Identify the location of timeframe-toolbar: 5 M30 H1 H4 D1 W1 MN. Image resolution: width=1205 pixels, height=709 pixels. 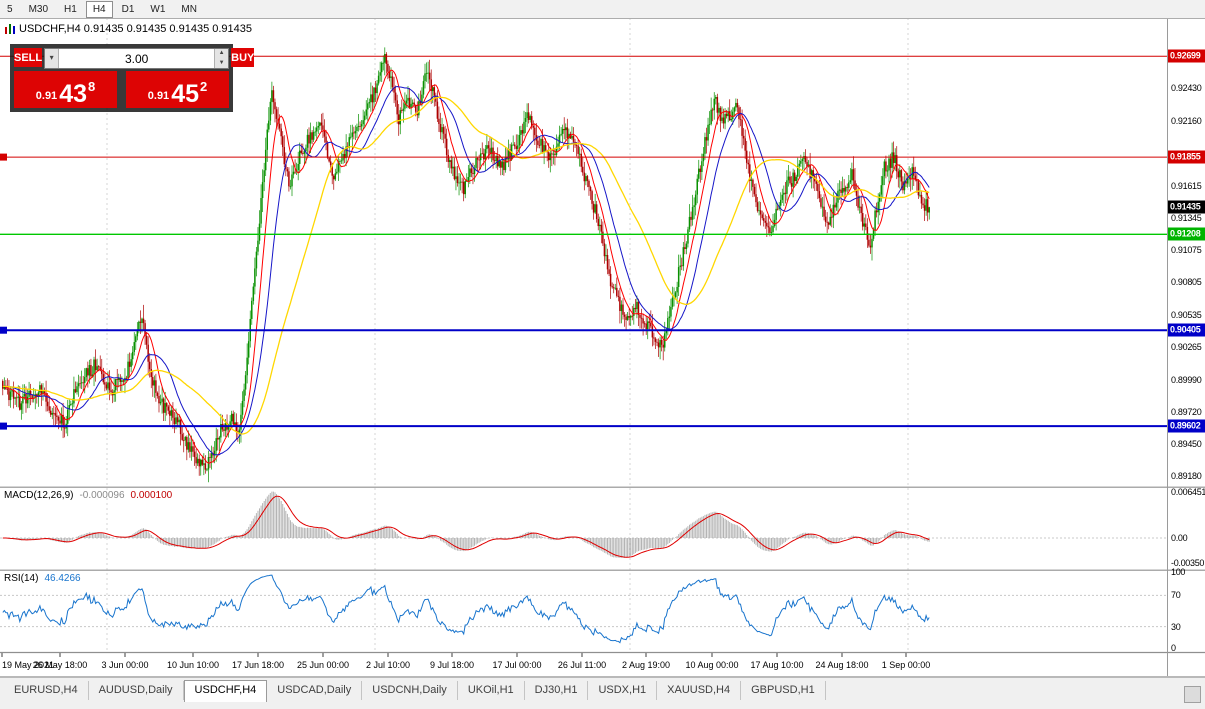
(602, 9).